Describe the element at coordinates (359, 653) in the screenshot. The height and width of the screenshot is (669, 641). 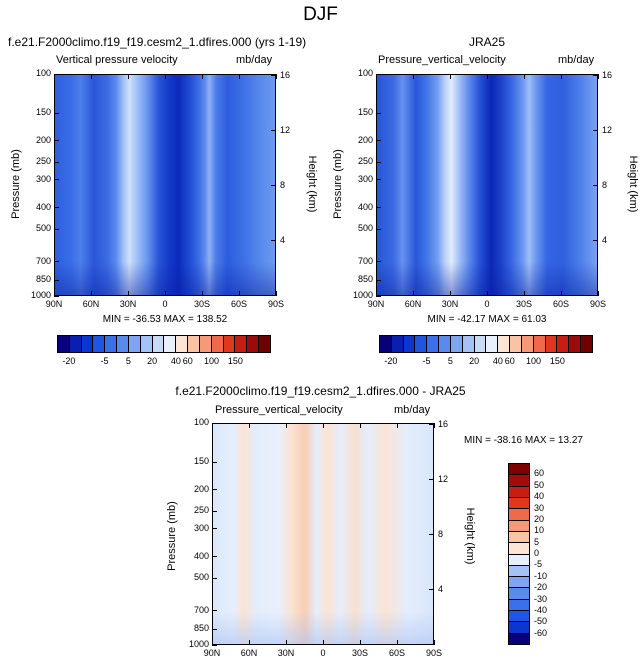
I see `panel3-xtick-label: 30S` at that location.